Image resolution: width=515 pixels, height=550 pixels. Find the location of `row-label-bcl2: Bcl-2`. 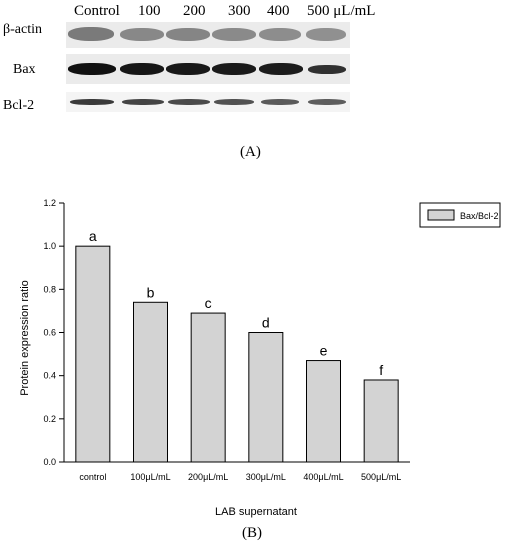

row-label-bcl2: Bcl-2 is located at coordinates (19, 105).